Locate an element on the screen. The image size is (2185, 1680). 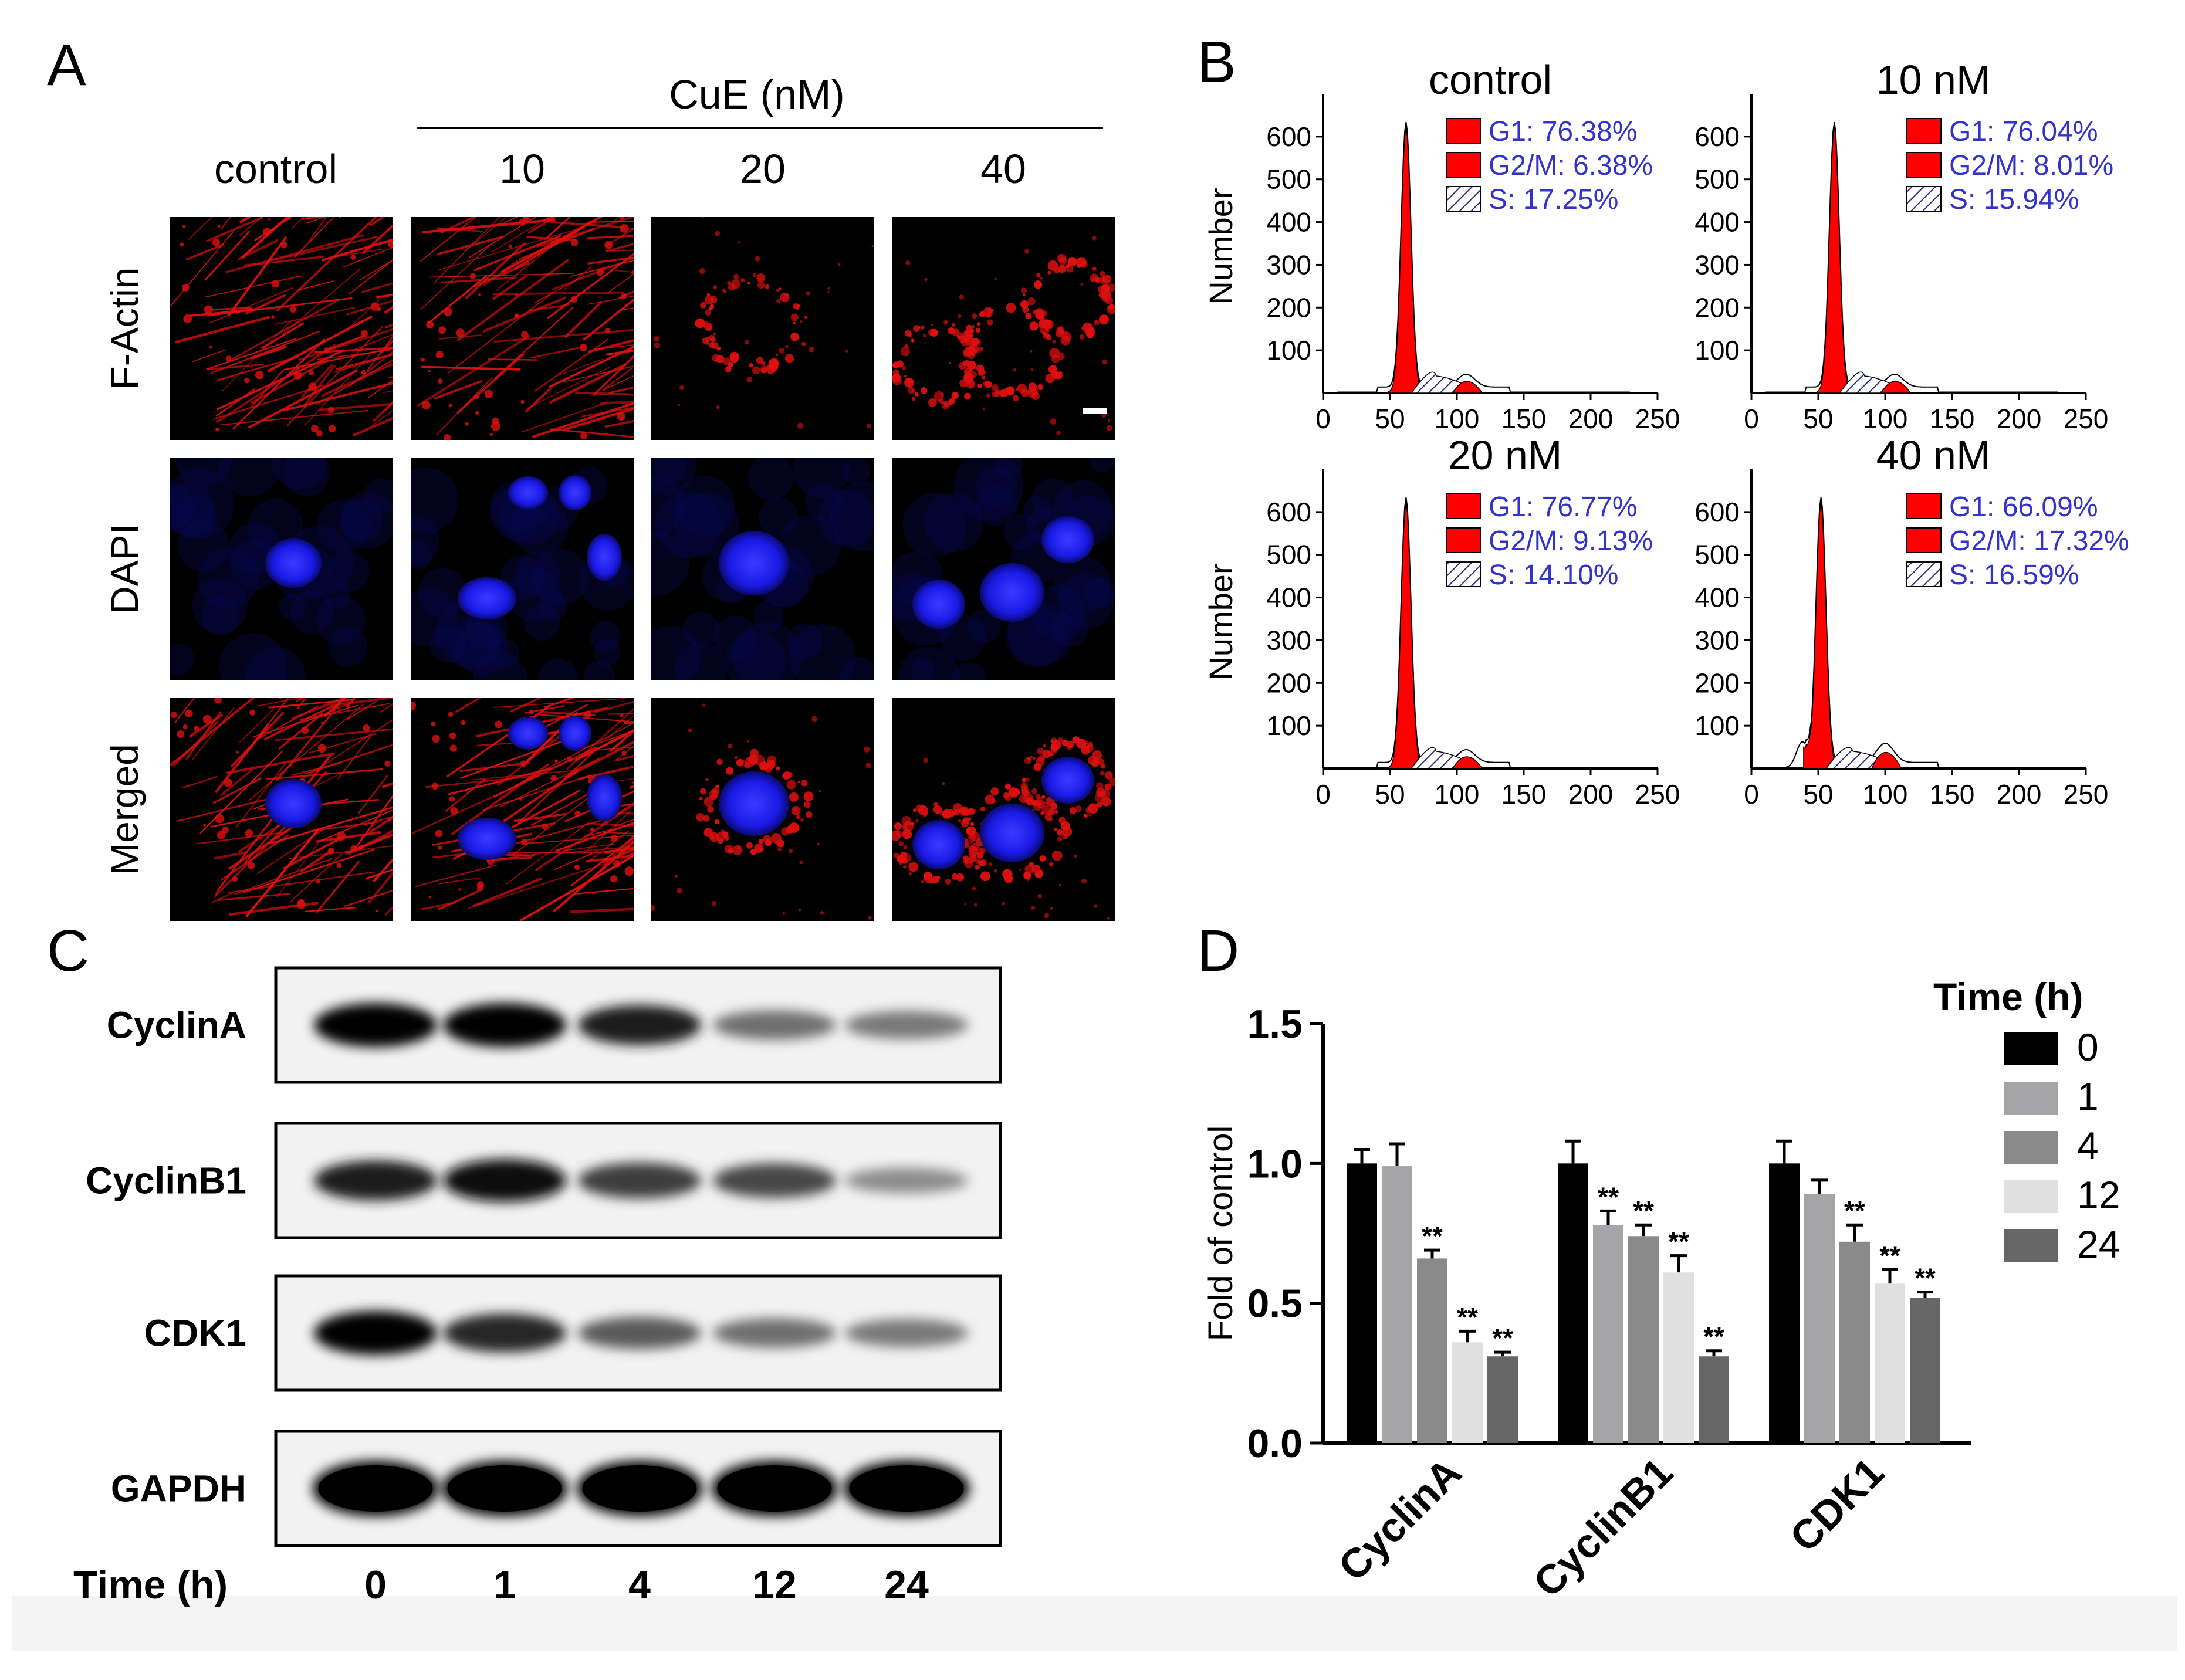
legend-text-s: S: 17.25% is located at coordinates (1553, 199).